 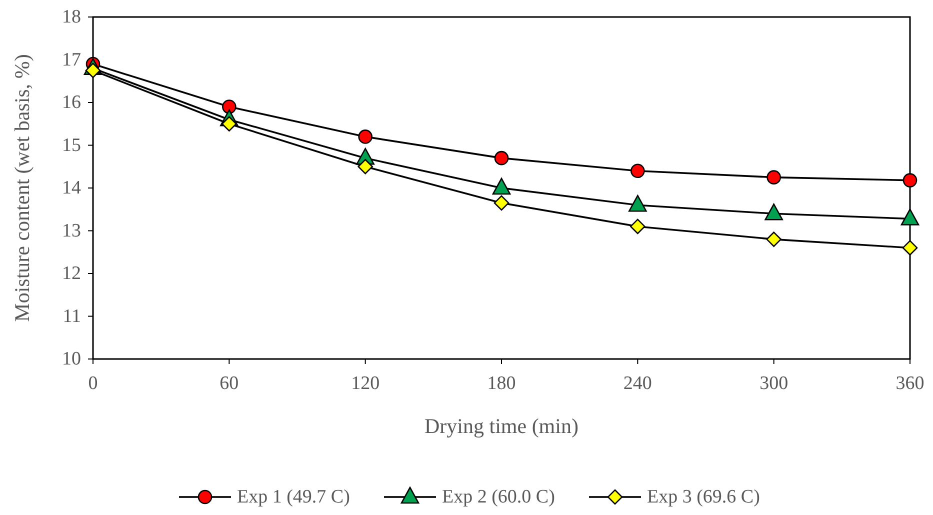 I want to click on y-tick-label: 16, so click(x=71, y=102).